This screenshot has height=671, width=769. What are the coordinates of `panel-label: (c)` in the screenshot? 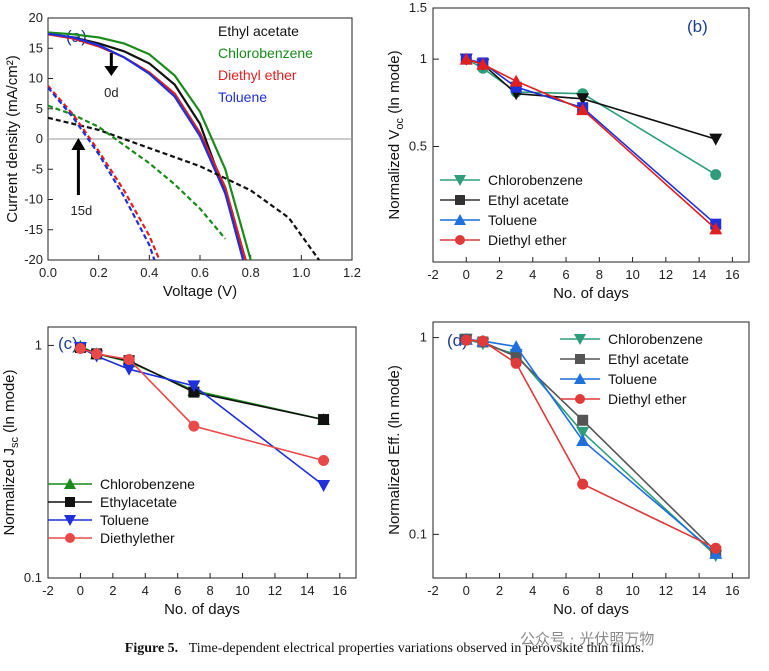 It's located at (68, 343).